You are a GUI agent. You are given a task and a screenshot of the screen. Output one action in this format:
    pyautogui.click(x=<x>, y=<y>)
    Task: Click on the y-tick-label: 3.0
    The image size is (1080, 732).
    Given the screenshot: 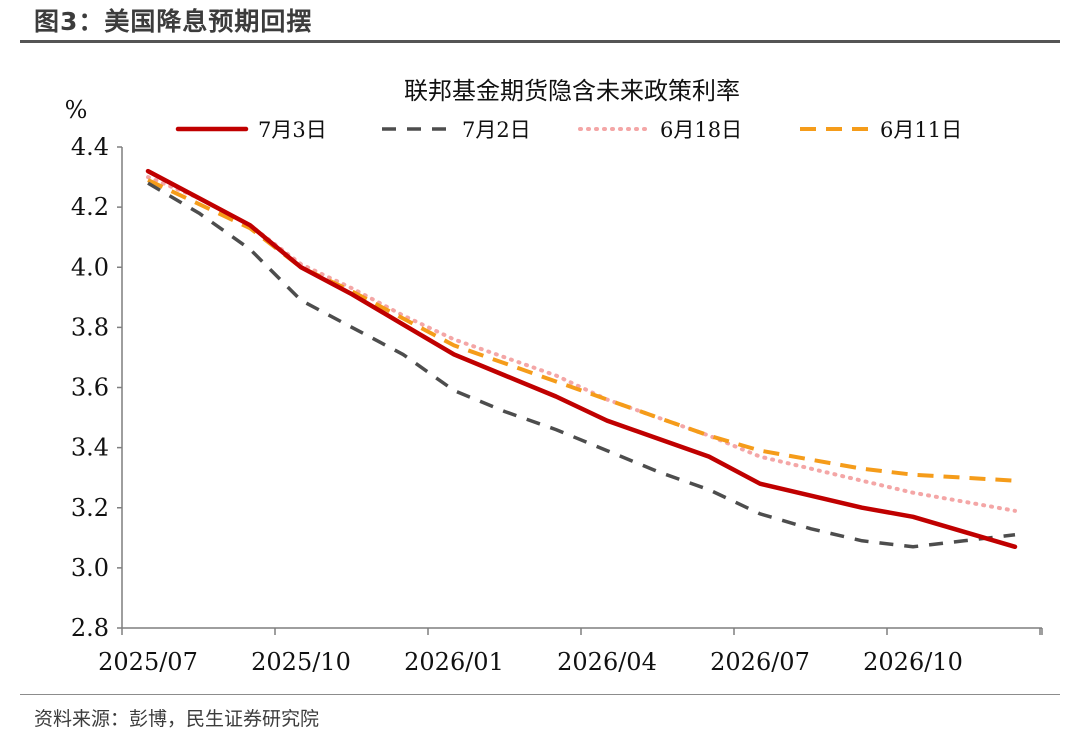 What is the action you would take?
    pyautogui.click(x=90, y=568)
    